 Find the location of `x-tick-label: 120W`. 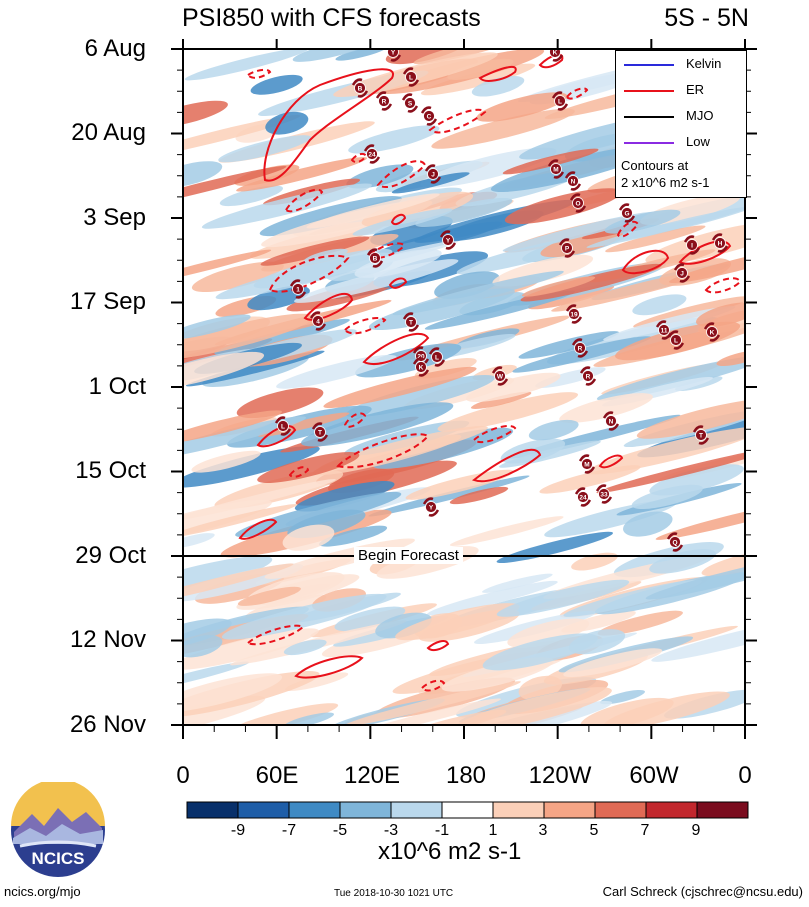

x-tick-label: 120W is located at coordinates (560, 775).